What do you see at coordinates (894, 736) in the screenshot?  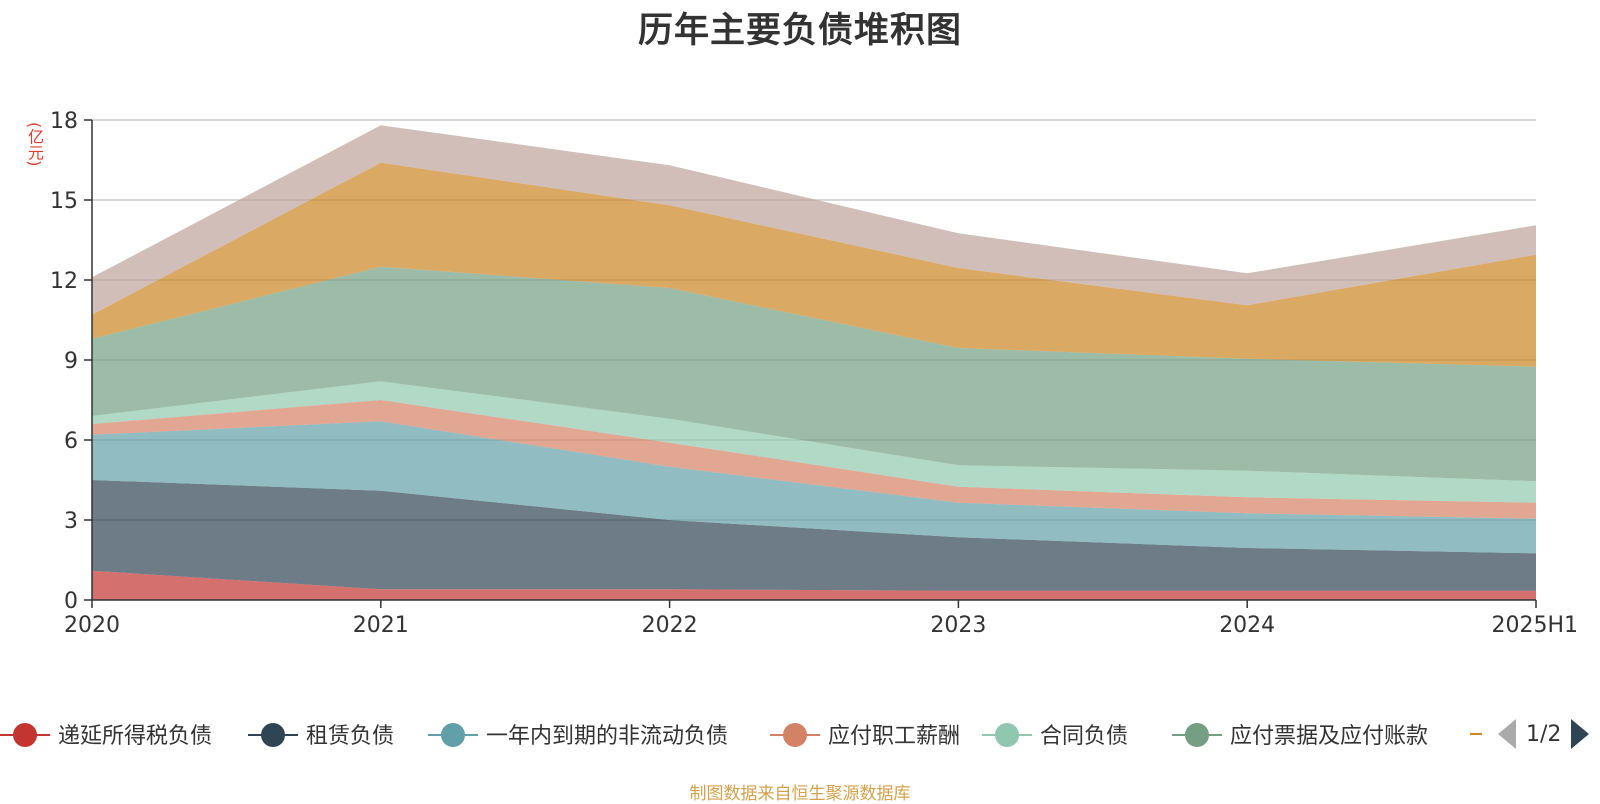 I see `legend-item-label: 应付职工薪酬` at bounding box center [894, 736].